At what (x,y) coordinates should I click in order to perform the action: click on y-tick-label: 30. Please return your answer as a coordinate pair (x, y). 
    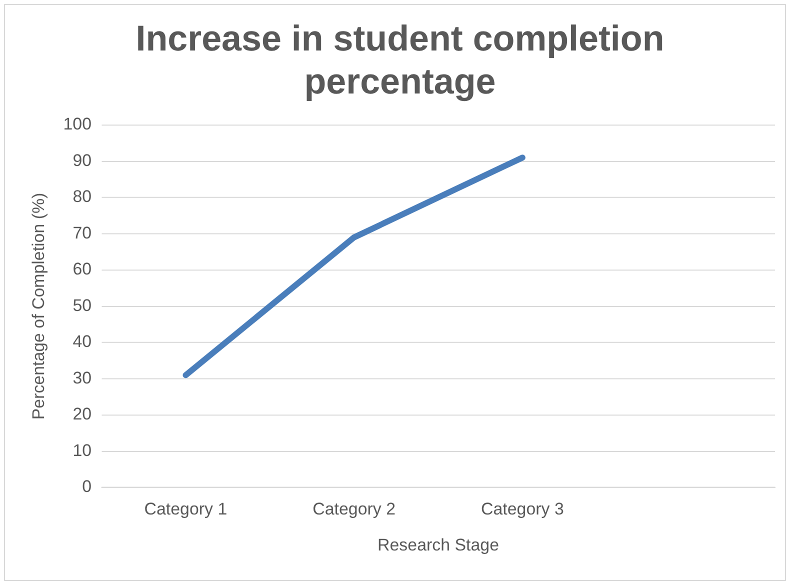
    Looking at the image, I should click on (82, 378).